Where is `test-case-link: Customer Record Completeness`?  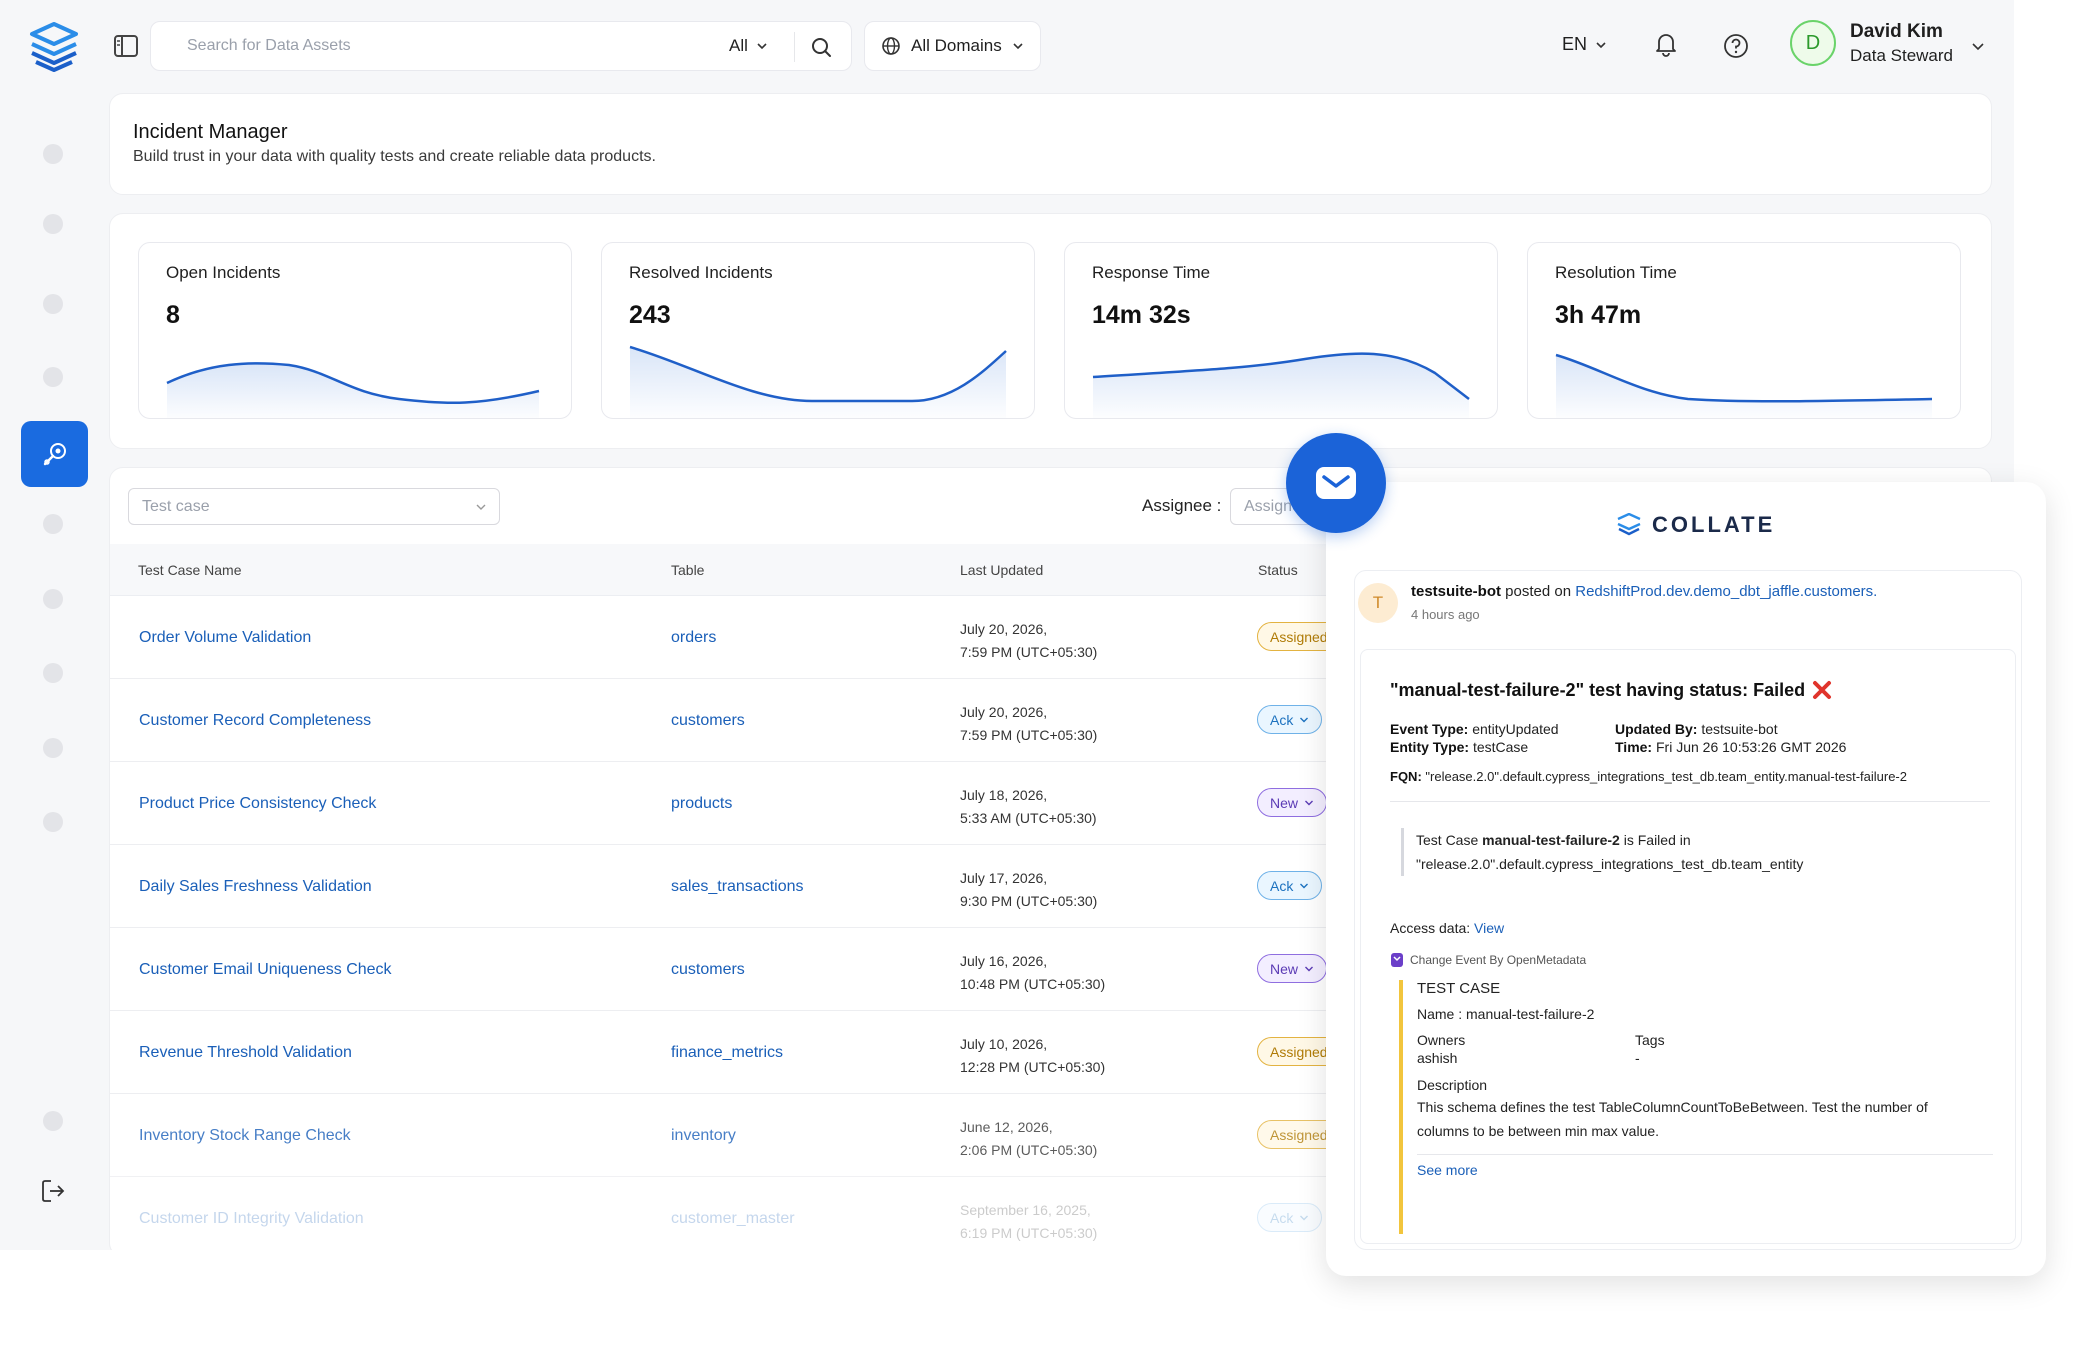
test-case-link: Customer Record Completeness is located at coordinates (255, 720).